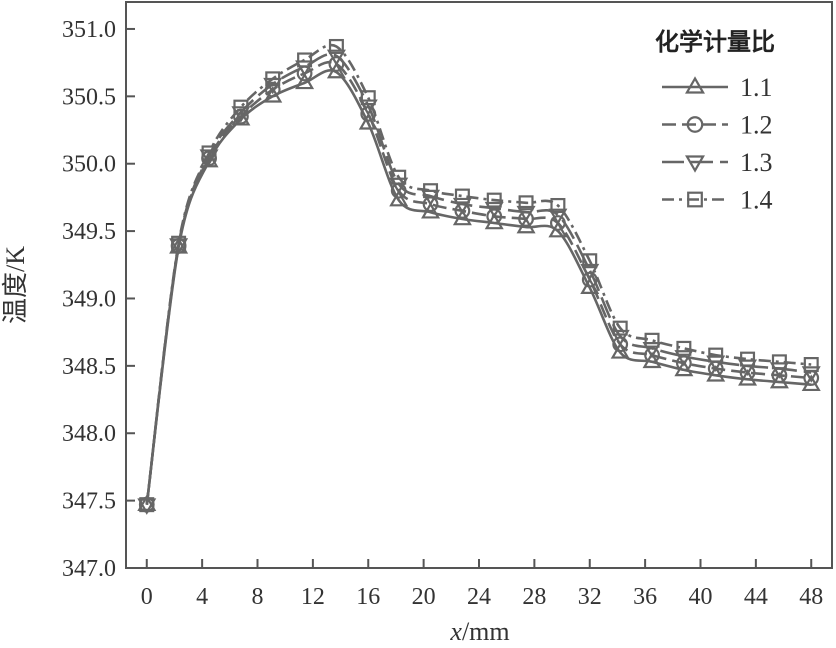 Image resolution: width=836 pixels, height=648 pixels. What do you see at coordinates (756, 87) in the screenshot?
I see `legend-label-1.1: 1.1` at bounding box center [756, 87].